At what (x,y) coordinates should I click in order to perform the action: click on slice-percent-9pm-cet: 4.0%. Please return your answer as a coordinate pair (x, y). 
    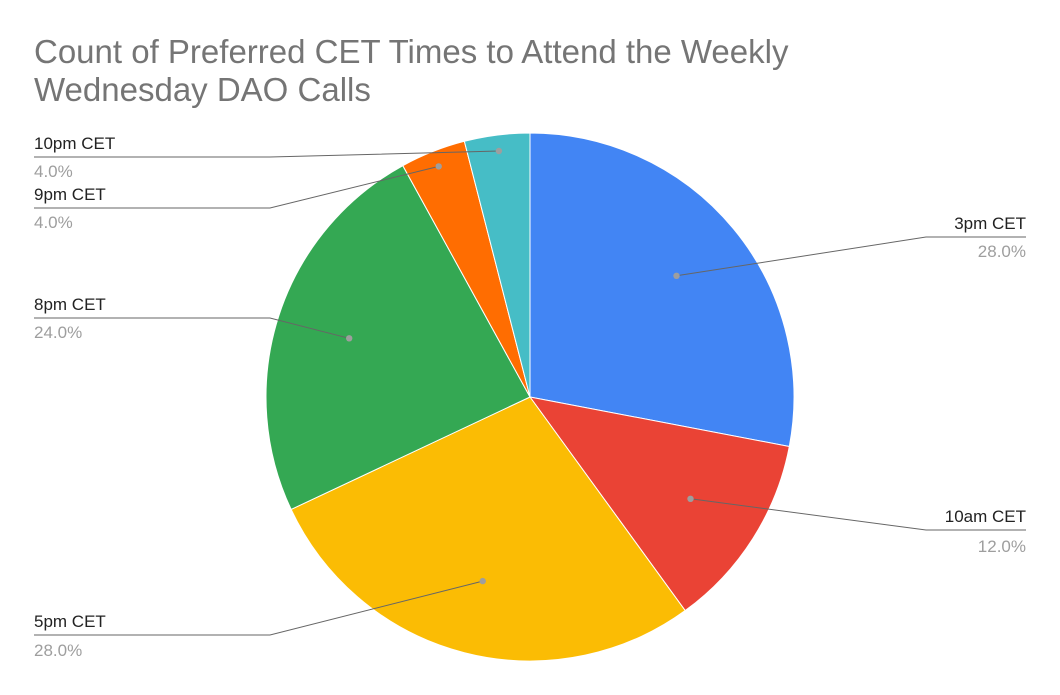
    Looking at the image, I should click on (53, 222).